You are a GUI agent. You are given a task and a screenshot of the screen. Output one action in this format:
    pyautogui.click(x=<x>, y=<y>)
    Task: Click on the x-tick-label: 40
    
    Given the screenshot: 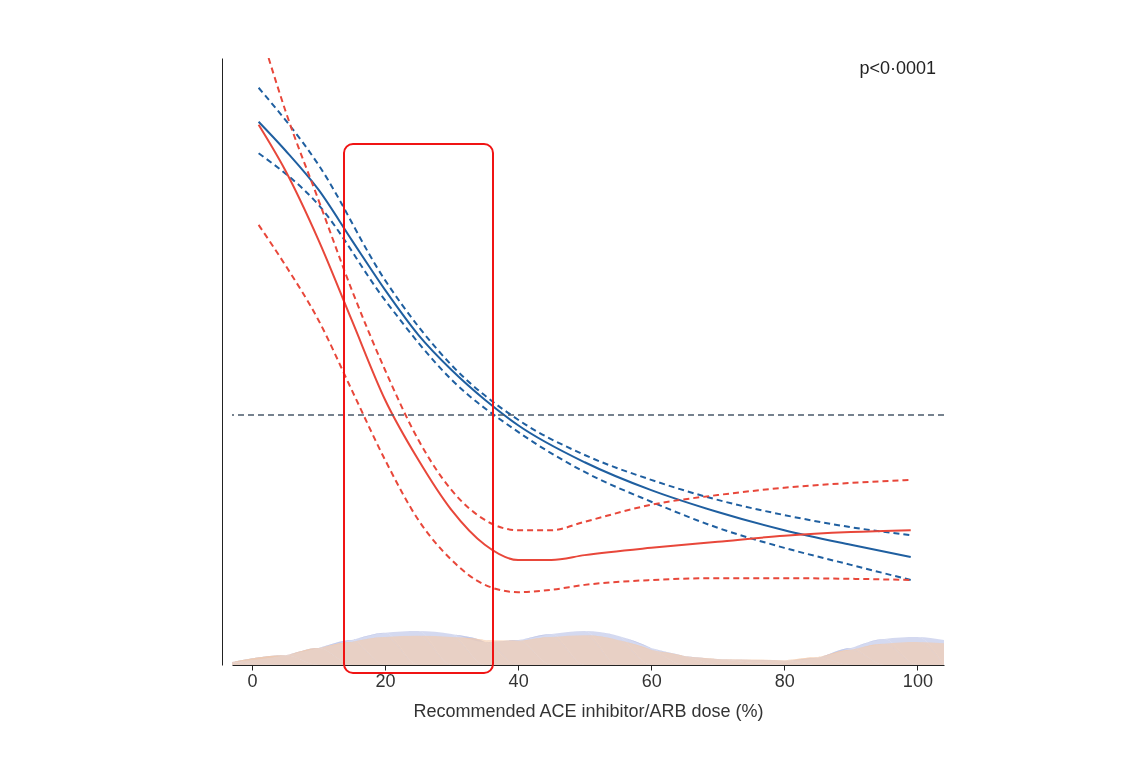 What is the action you would take?
    pyautogui.click(x=518, y=680)
    